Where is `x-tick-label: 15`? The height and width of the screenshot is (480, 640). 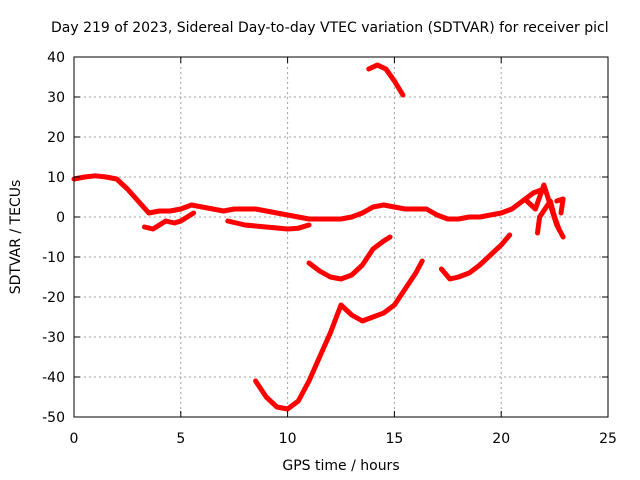
x-tick-label: 15 is located at coordinates (394, 439).